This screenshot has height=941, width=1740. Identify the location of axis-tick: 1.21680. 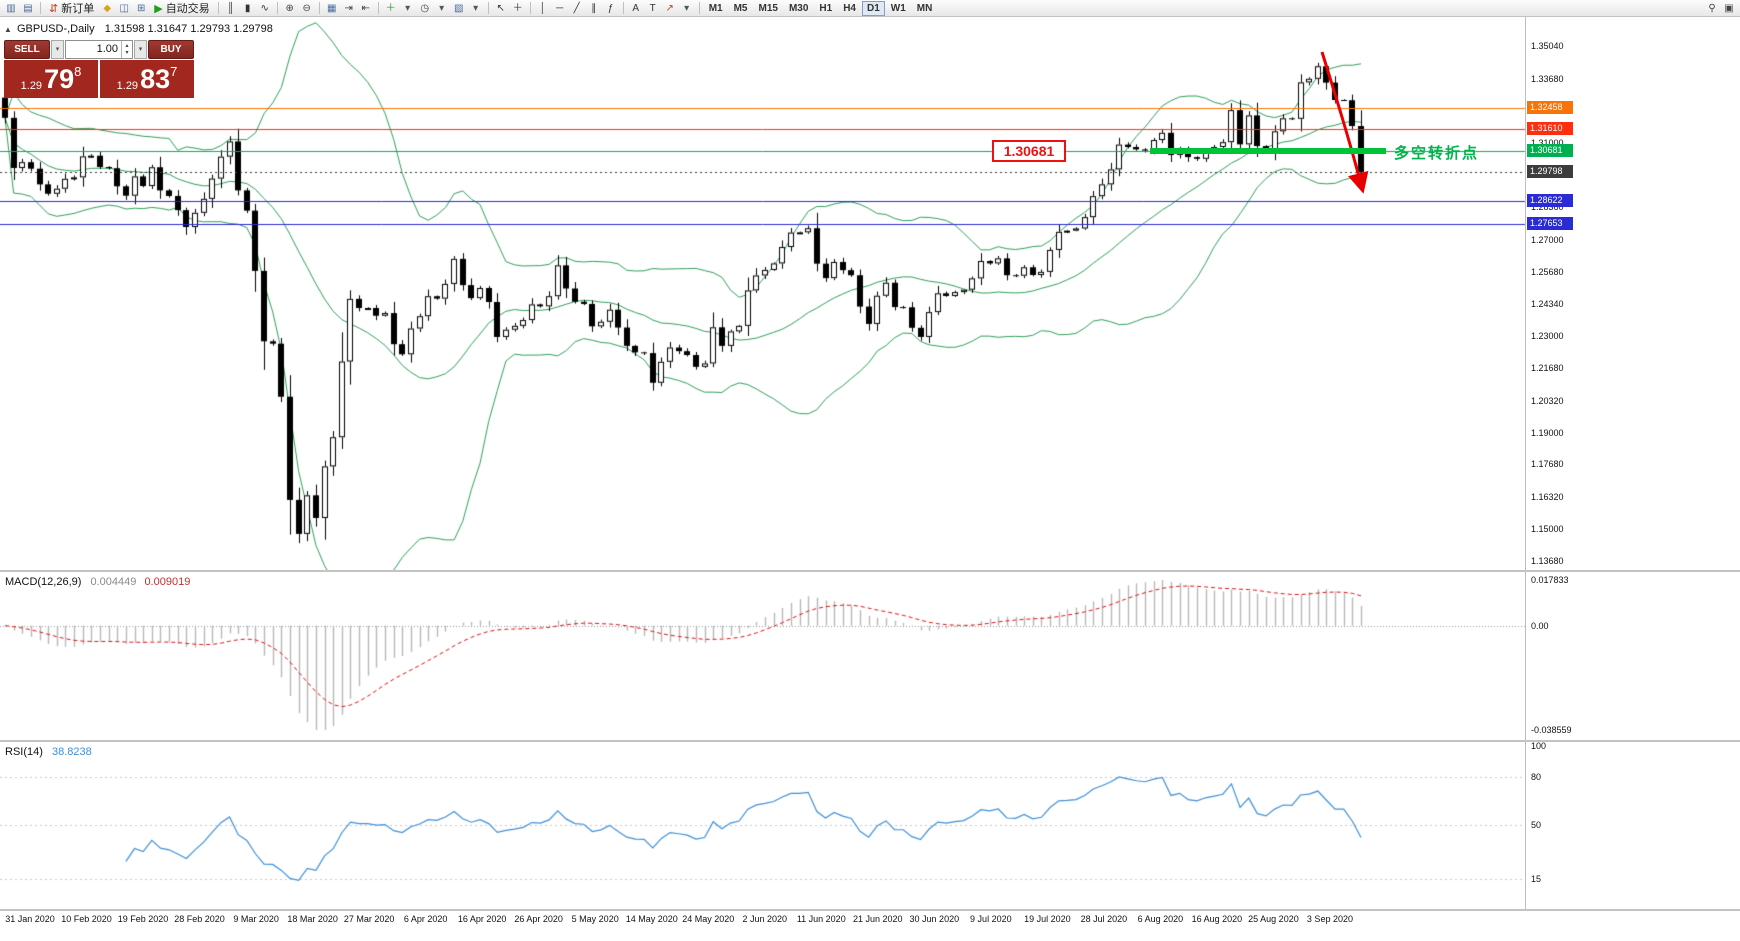
(1547, 368).